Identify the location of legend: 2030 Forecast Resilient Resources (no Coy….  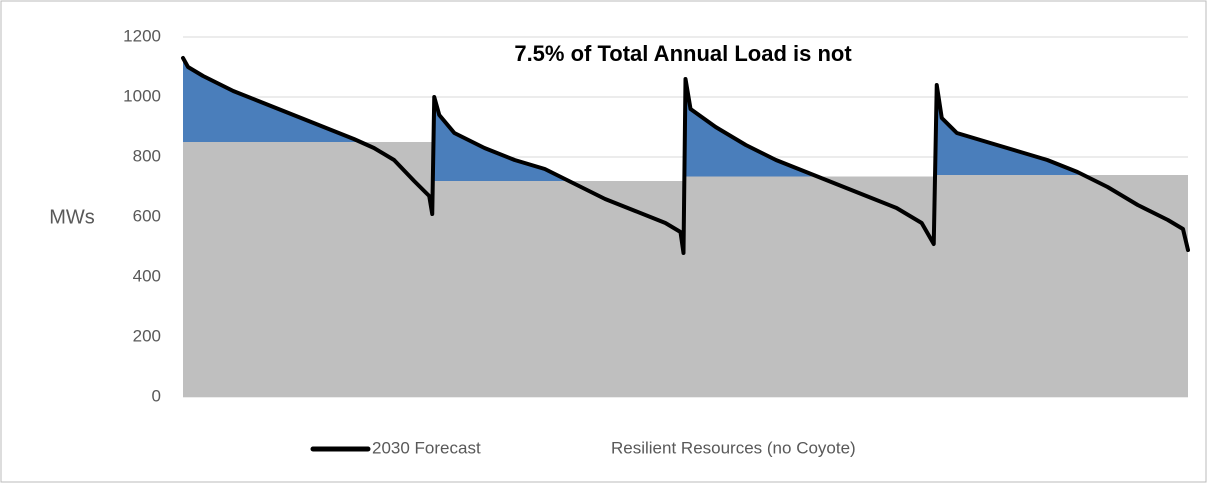
(583, 447).